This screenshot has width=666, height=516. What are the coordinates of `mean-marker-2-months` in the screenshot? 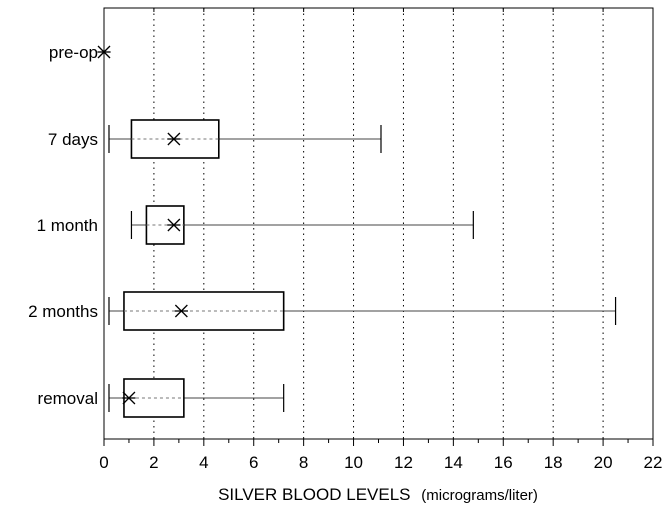 It's located at (181, 311).